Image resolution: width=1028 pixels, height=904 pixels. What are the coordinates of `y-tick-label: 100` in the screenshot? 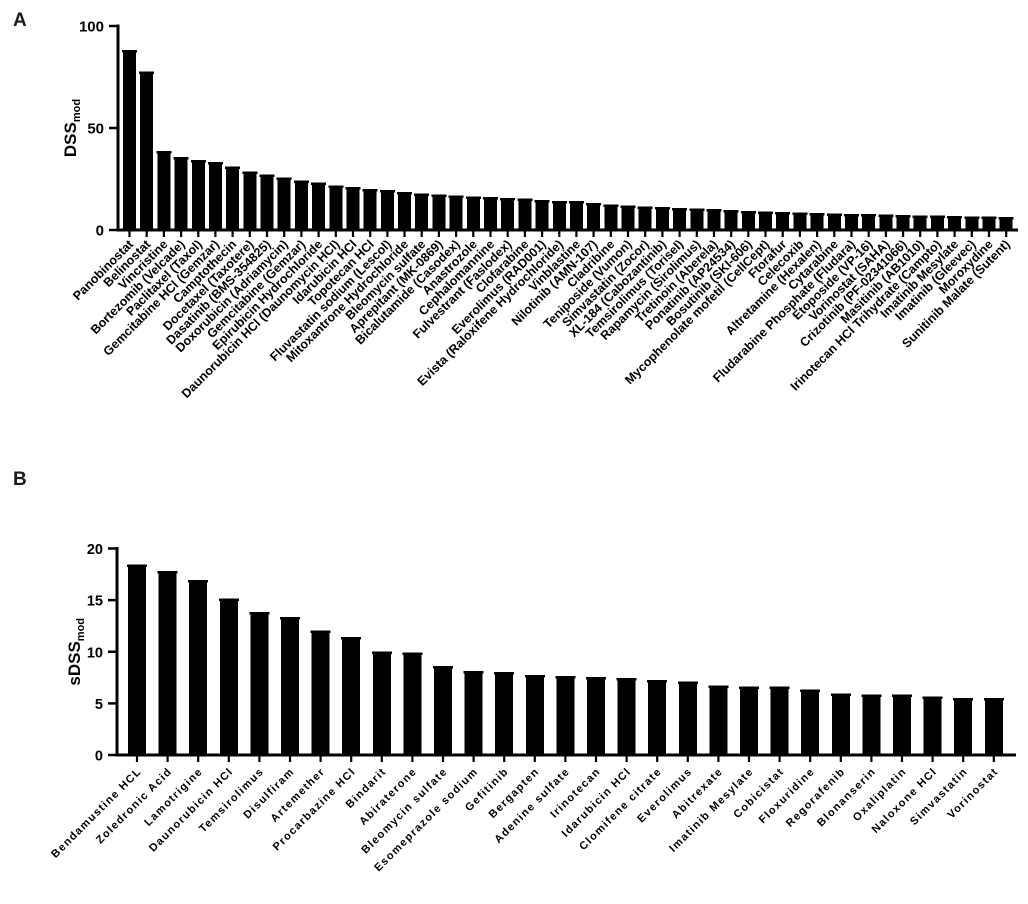 It's located at (91, 27).